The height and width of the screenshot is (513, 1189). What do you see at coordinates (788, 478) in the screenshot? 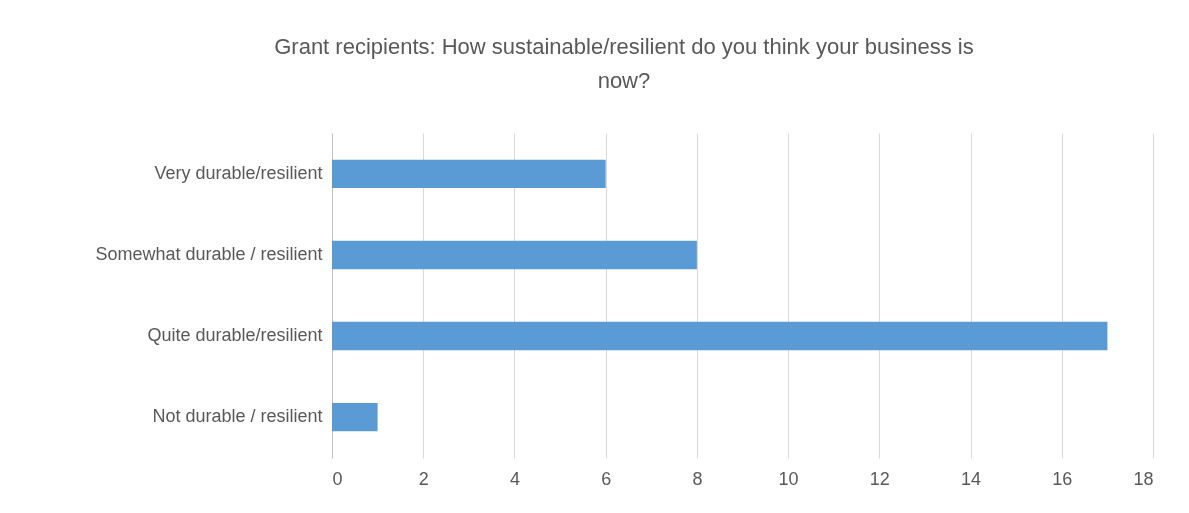
I see `x-tick-label: 10` at bounding box center [788, 478].